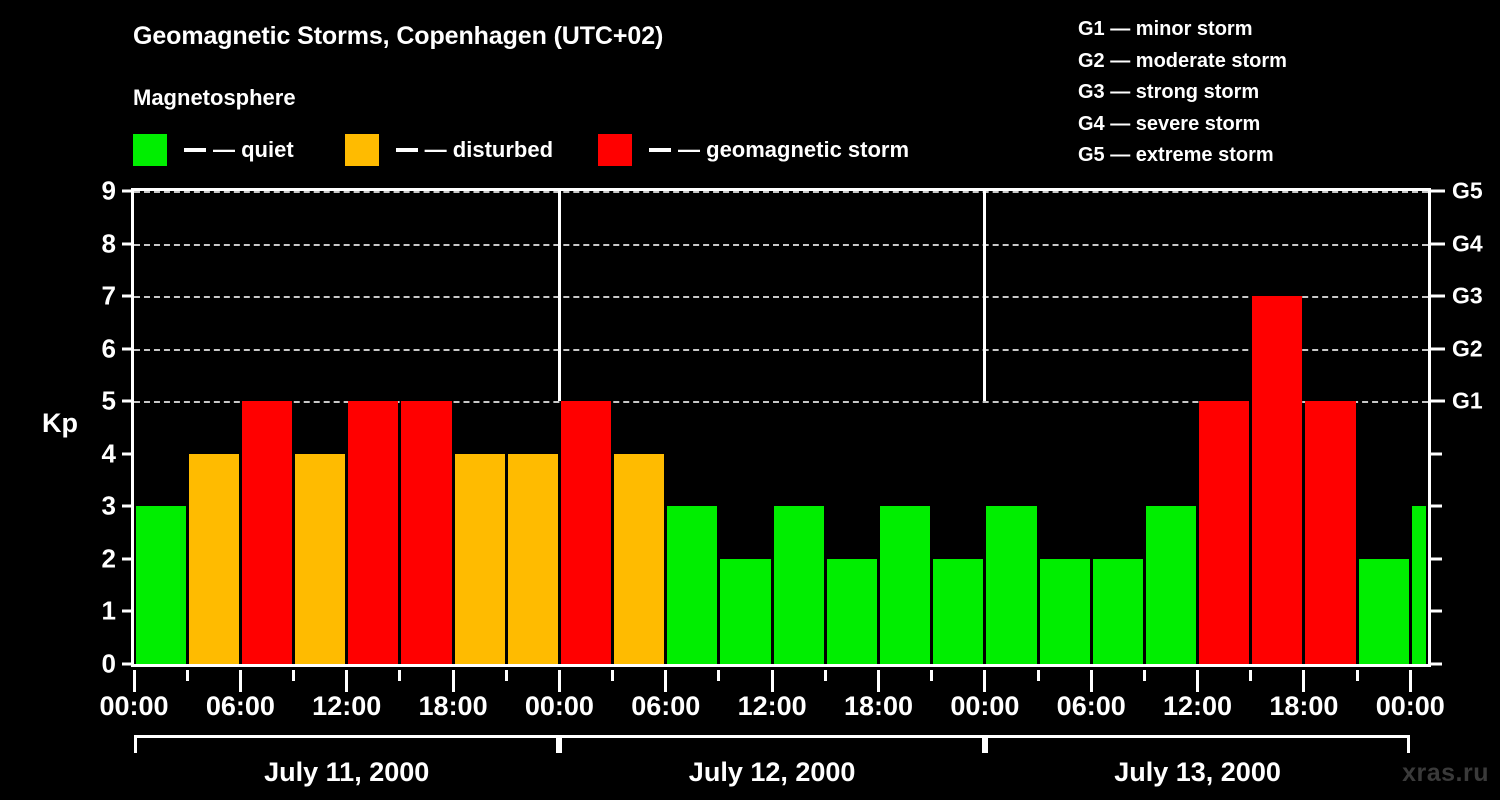 This screenshot has height=800, width=1500. I want to click on x-tick-69h, so click(1357, 675).